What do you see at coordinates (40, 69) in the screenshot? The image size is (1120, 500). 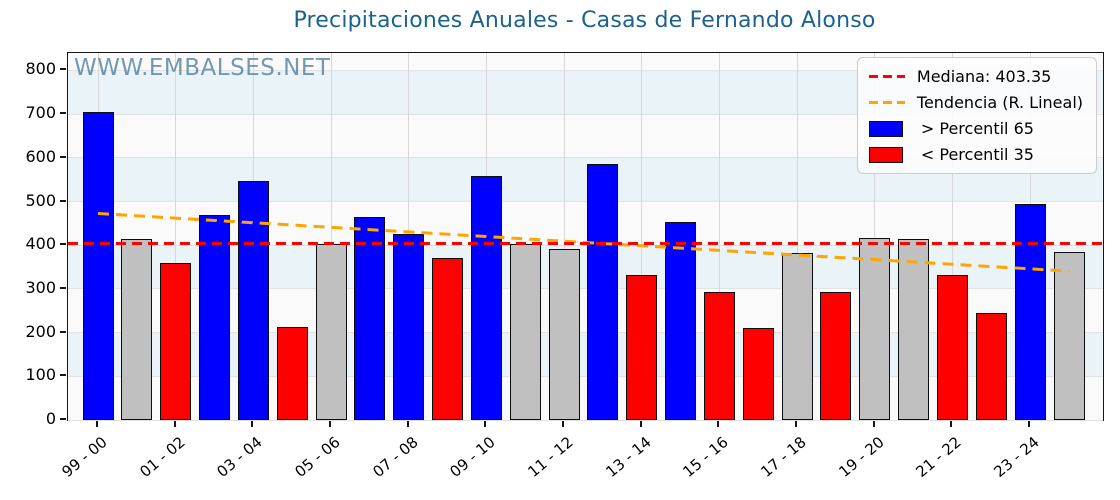 I see `y-tick-label: 800` at bounding box center [40, 69].